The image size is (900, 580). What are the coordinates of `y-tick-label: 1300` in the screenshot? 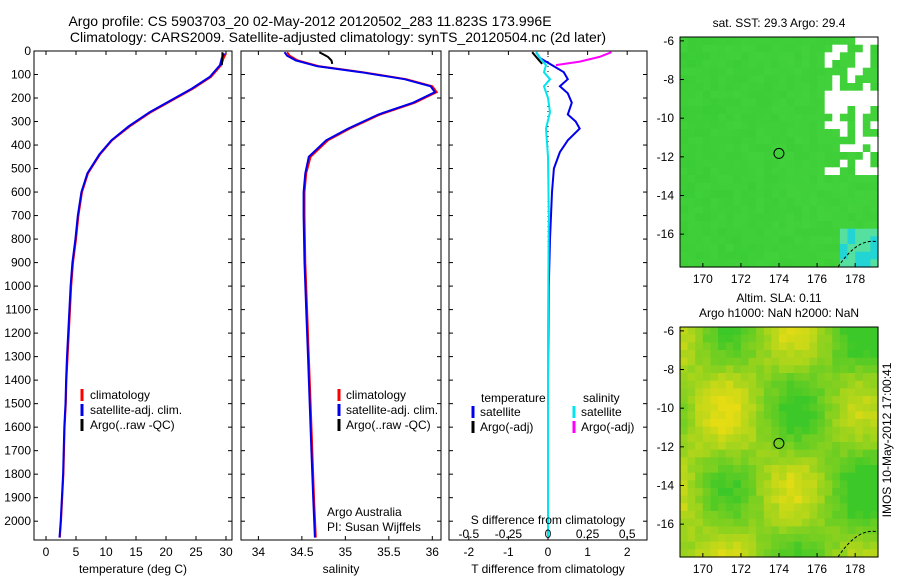 It's located at (17, 357).